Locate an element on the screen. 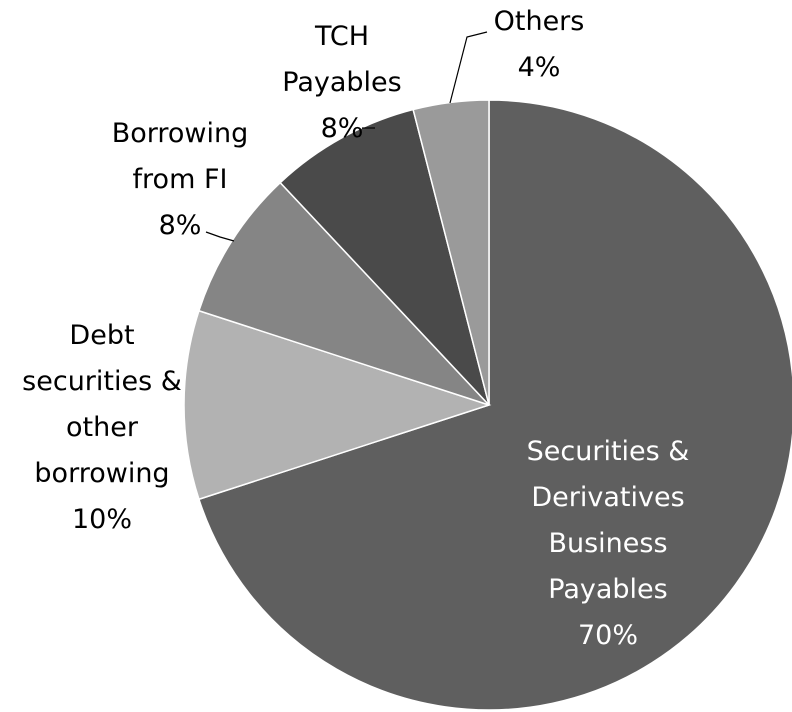  slice-name-line: other is located at coordinates (102, 427).